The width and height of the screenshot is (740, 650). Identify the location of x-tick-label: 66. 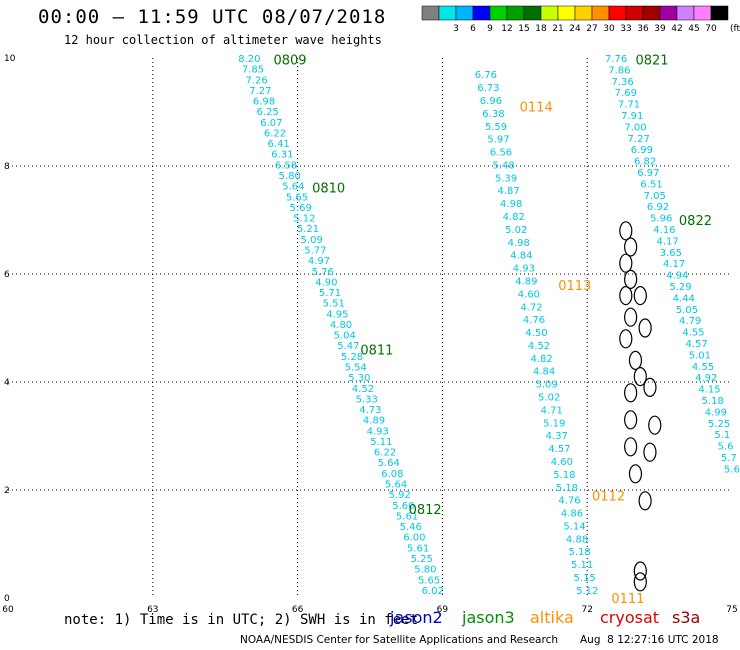
(298, 610).